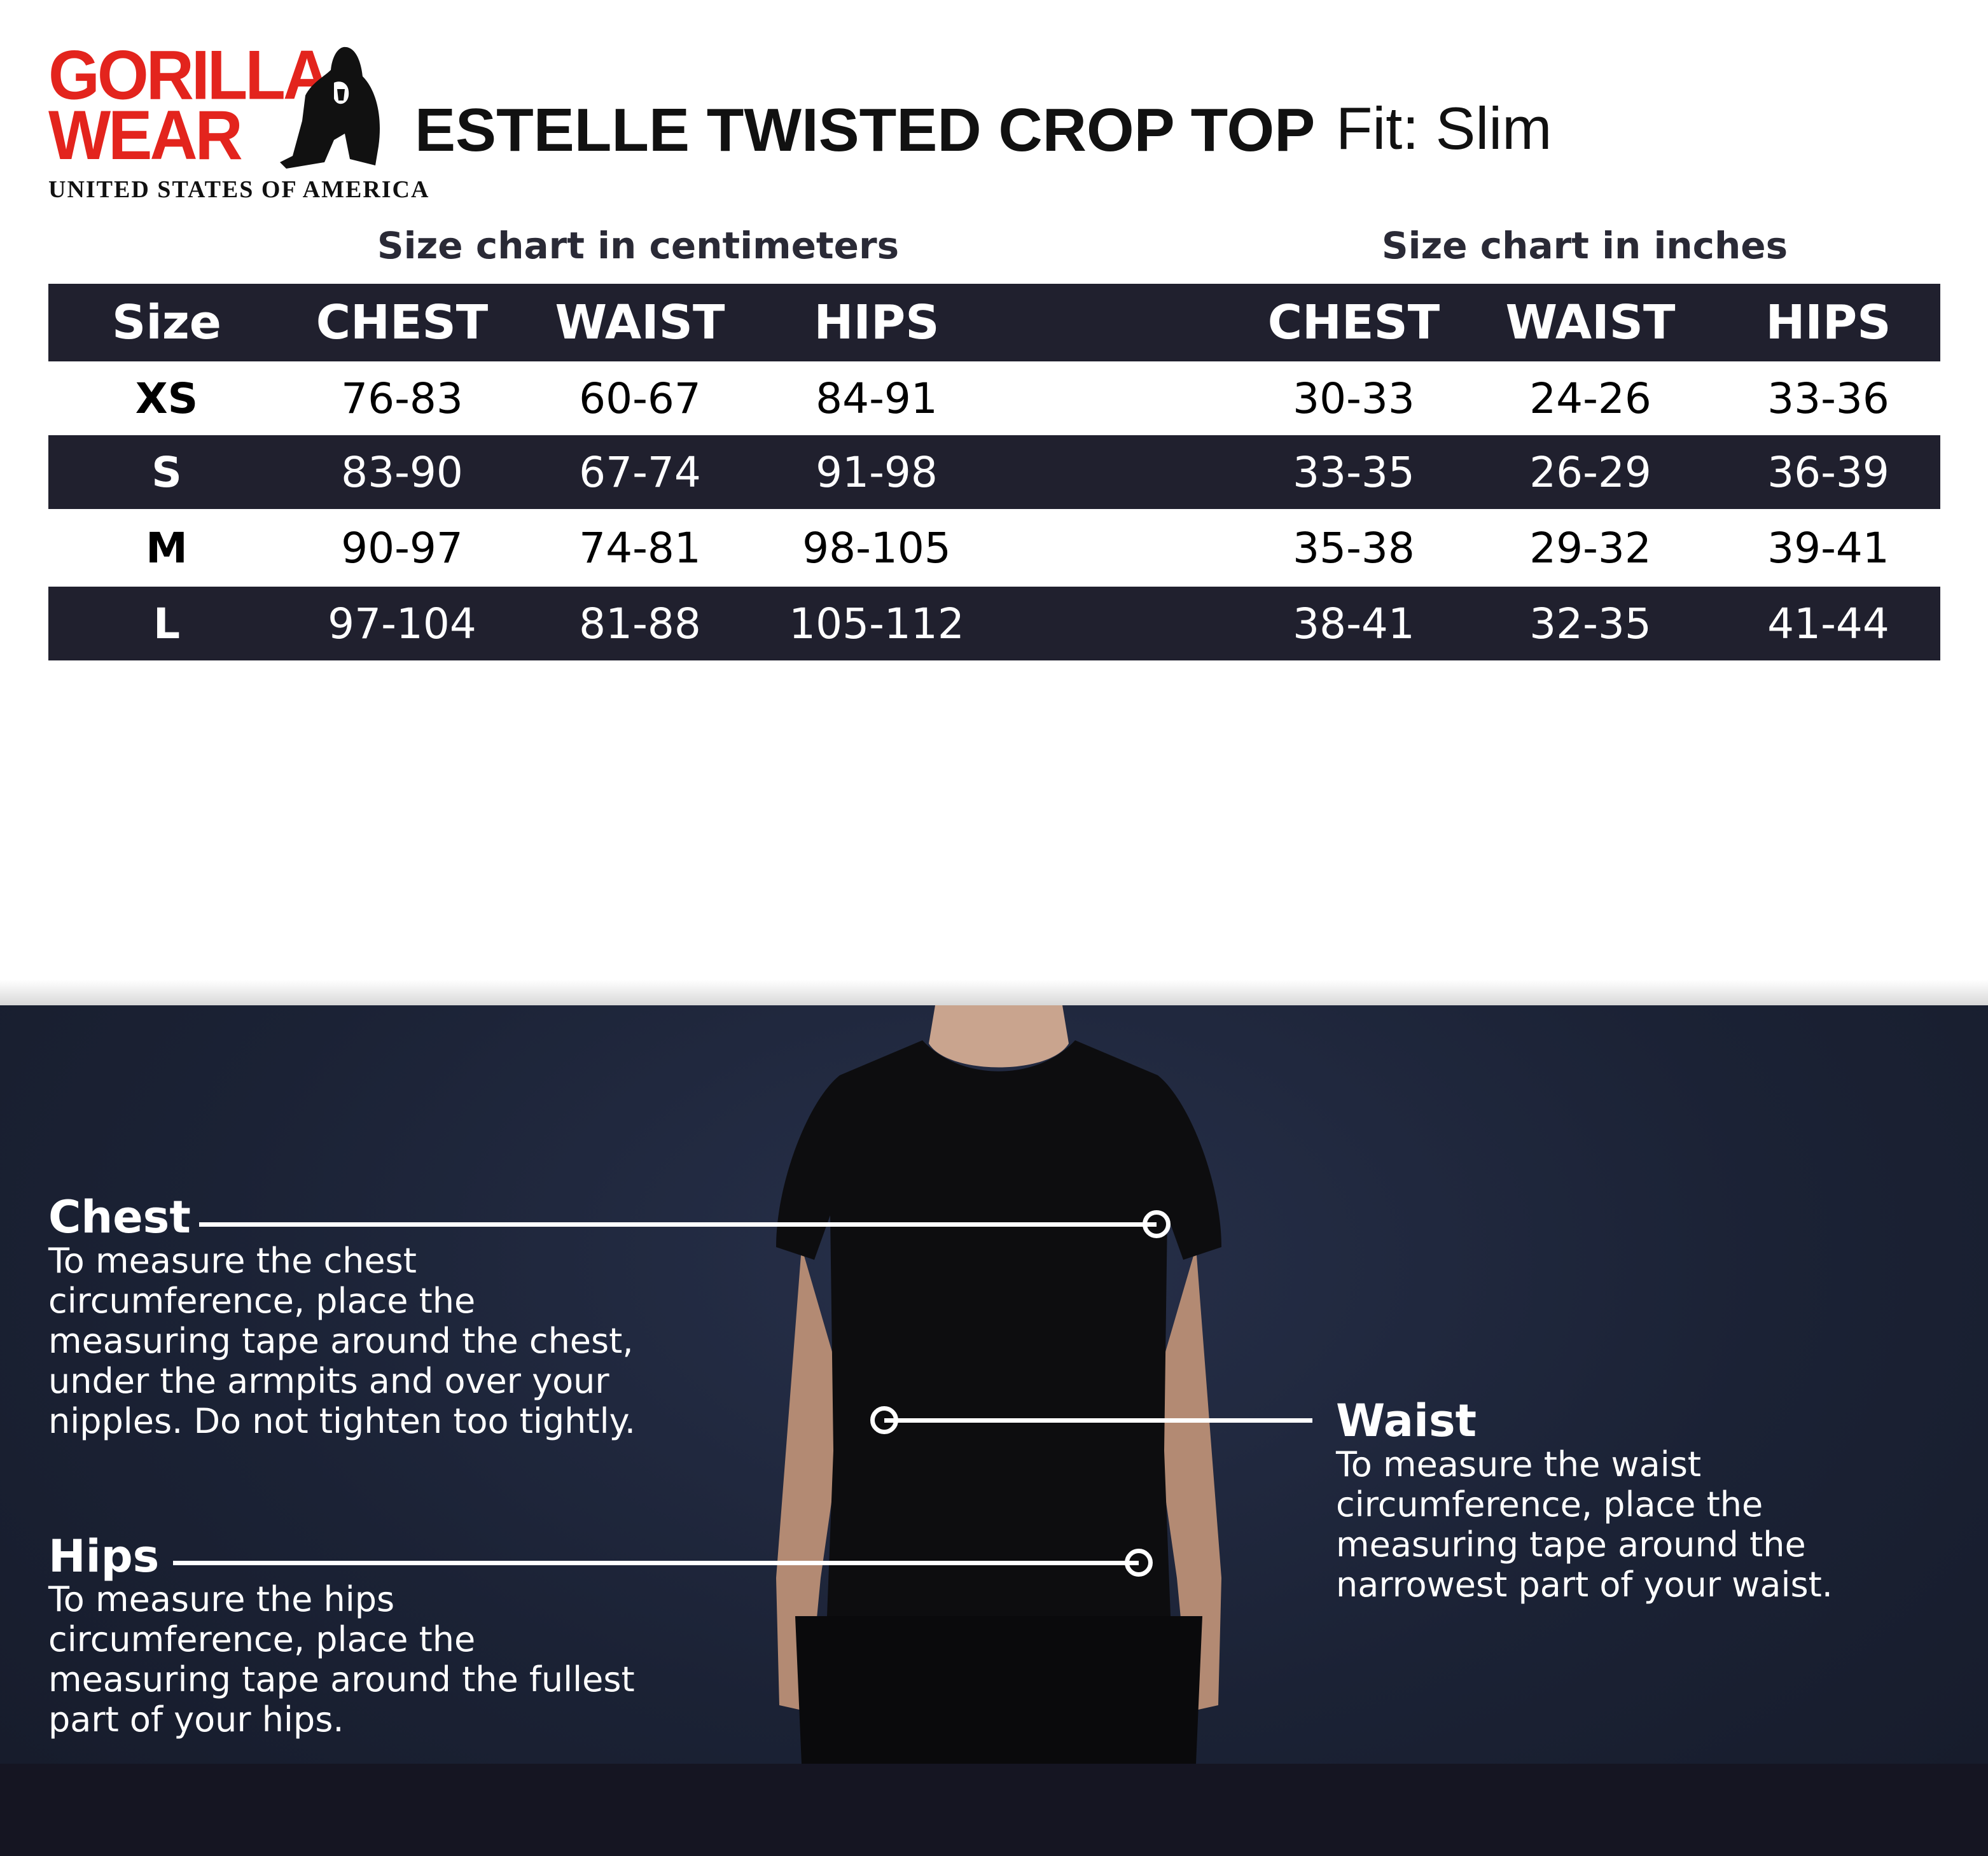 The image size is (1988, 1856). I want to click on hips-line, so click(656, 1563).